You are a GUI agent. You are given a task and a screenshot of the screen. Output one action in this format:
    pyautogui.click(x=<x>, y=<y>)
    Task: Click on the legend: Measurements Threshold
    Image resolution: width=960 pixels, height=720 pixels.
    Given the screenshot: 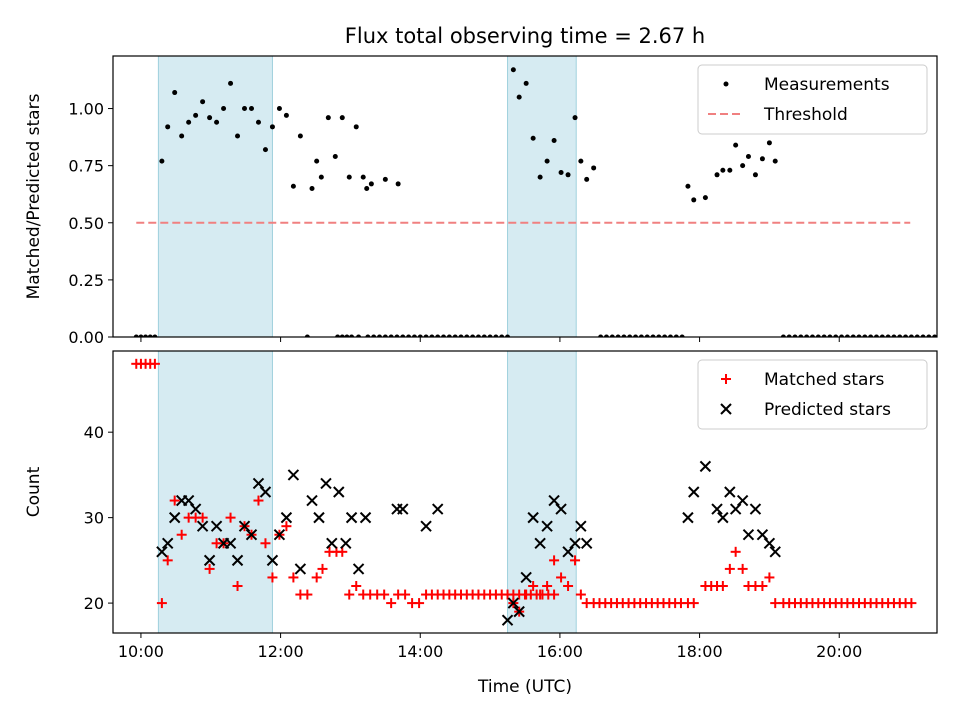 What is the action you would take?
    pyautogui.click(x=812, y=99)
    